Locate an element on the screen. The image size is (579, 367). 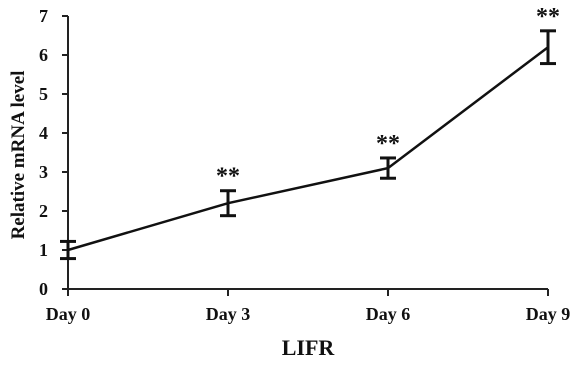
y-tick-label: 2 is located at coordinates (43, 211).